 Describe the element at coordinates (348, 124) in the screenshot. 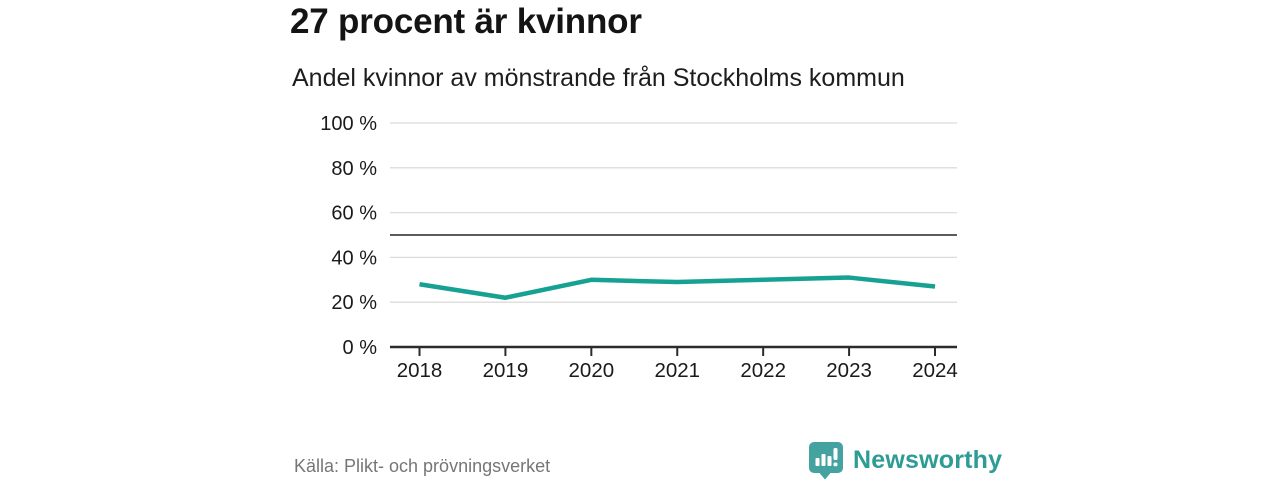

I see `y-tick-label-100: 100 %` at that location.